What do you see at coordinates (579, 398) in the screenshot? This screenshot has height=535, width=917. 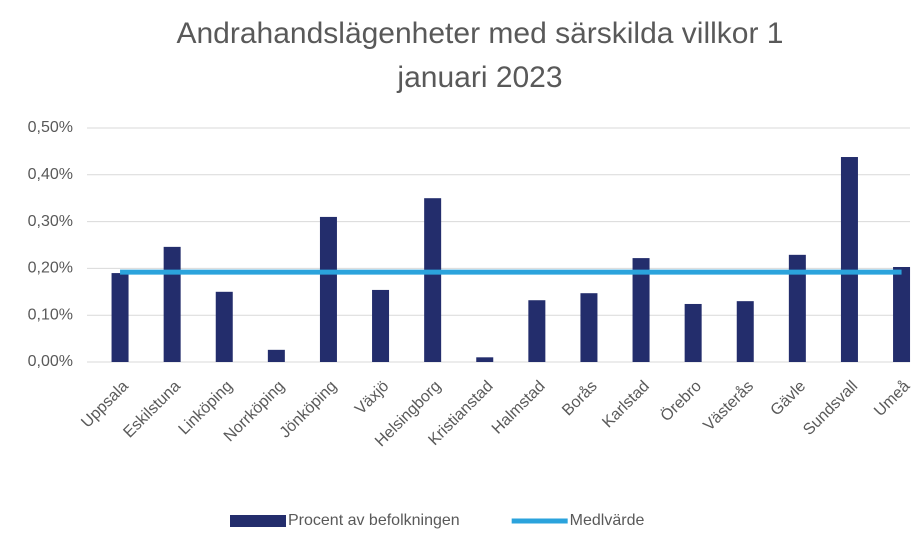 I see `x-tick-label: Borås` at bounding box center [579, 398].